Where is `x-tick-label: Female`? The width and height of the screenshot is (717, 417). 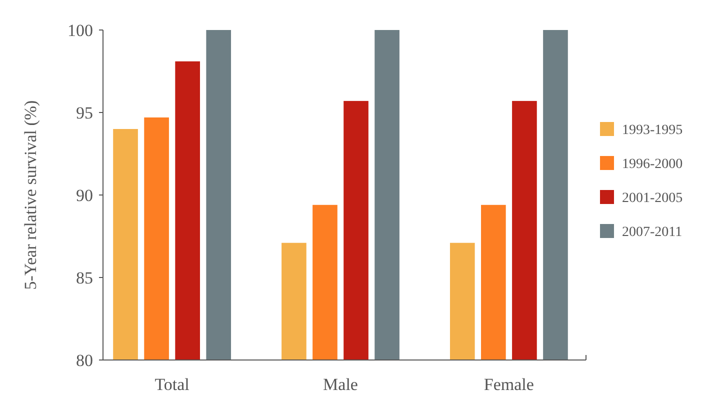
x-tick-label: Female is located at coordinates (509, 384).